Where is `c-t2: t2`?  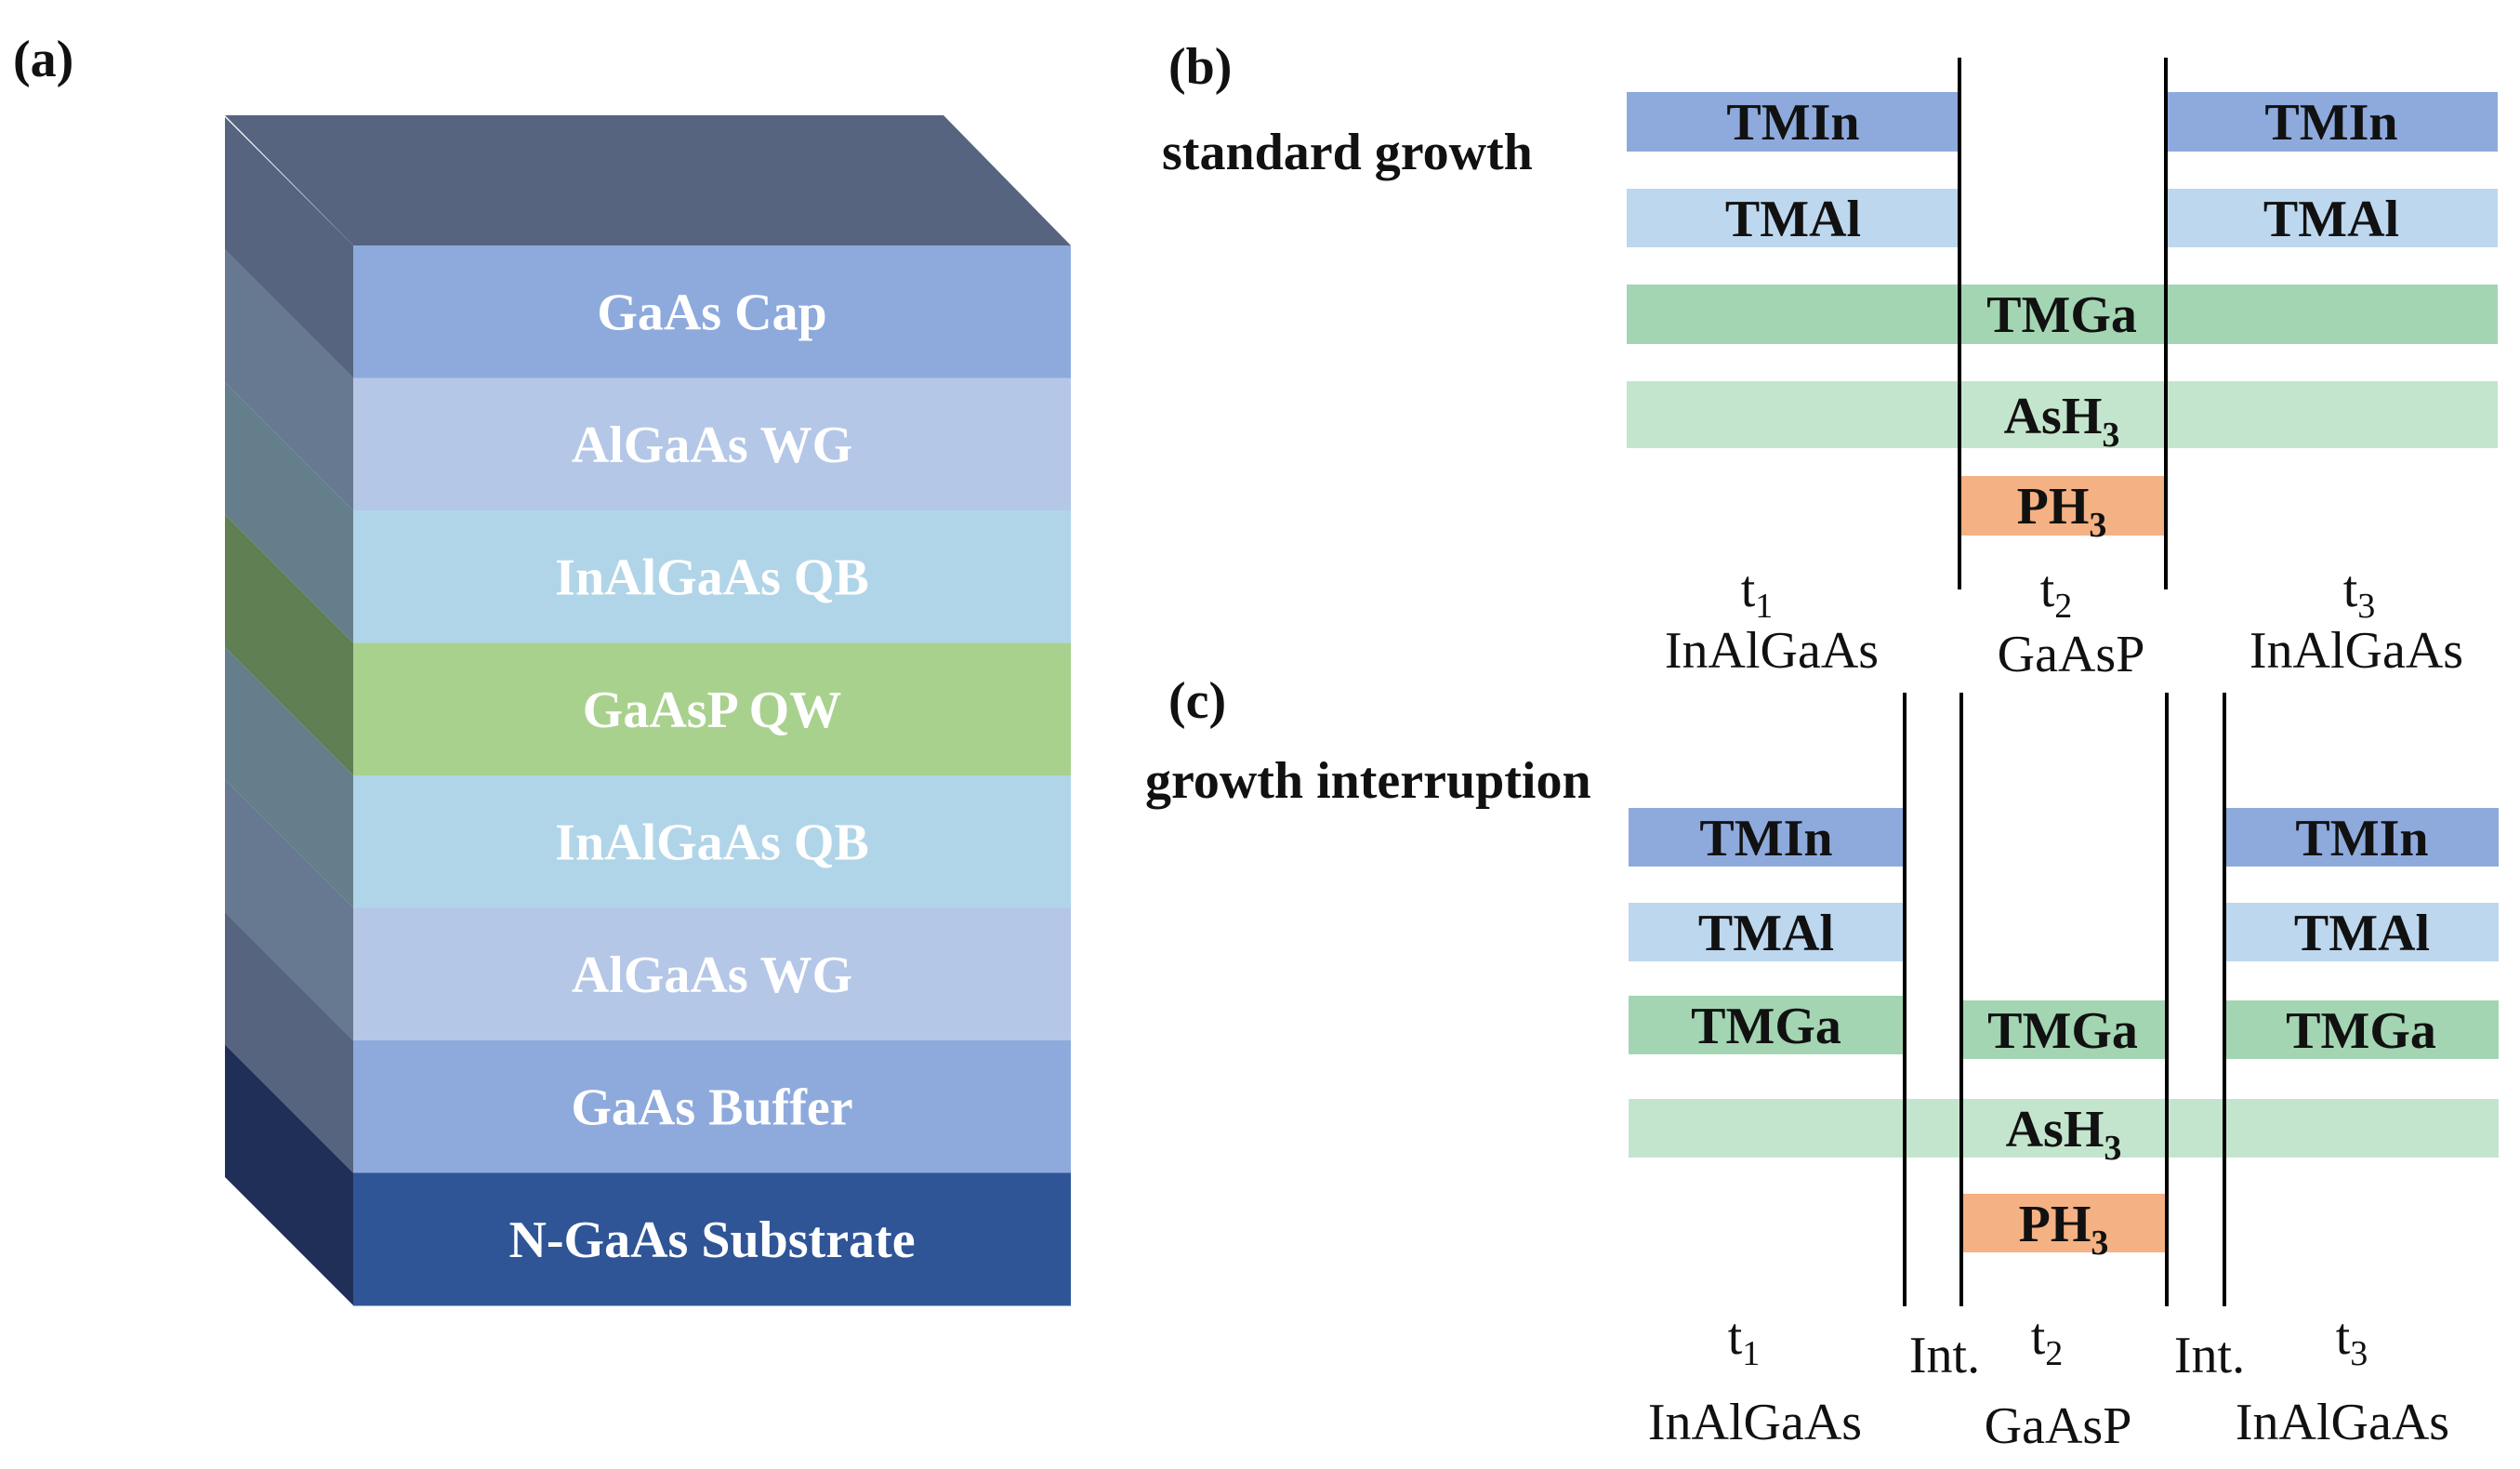 c-t2: t2 is located at coordinates (2047, 1340).